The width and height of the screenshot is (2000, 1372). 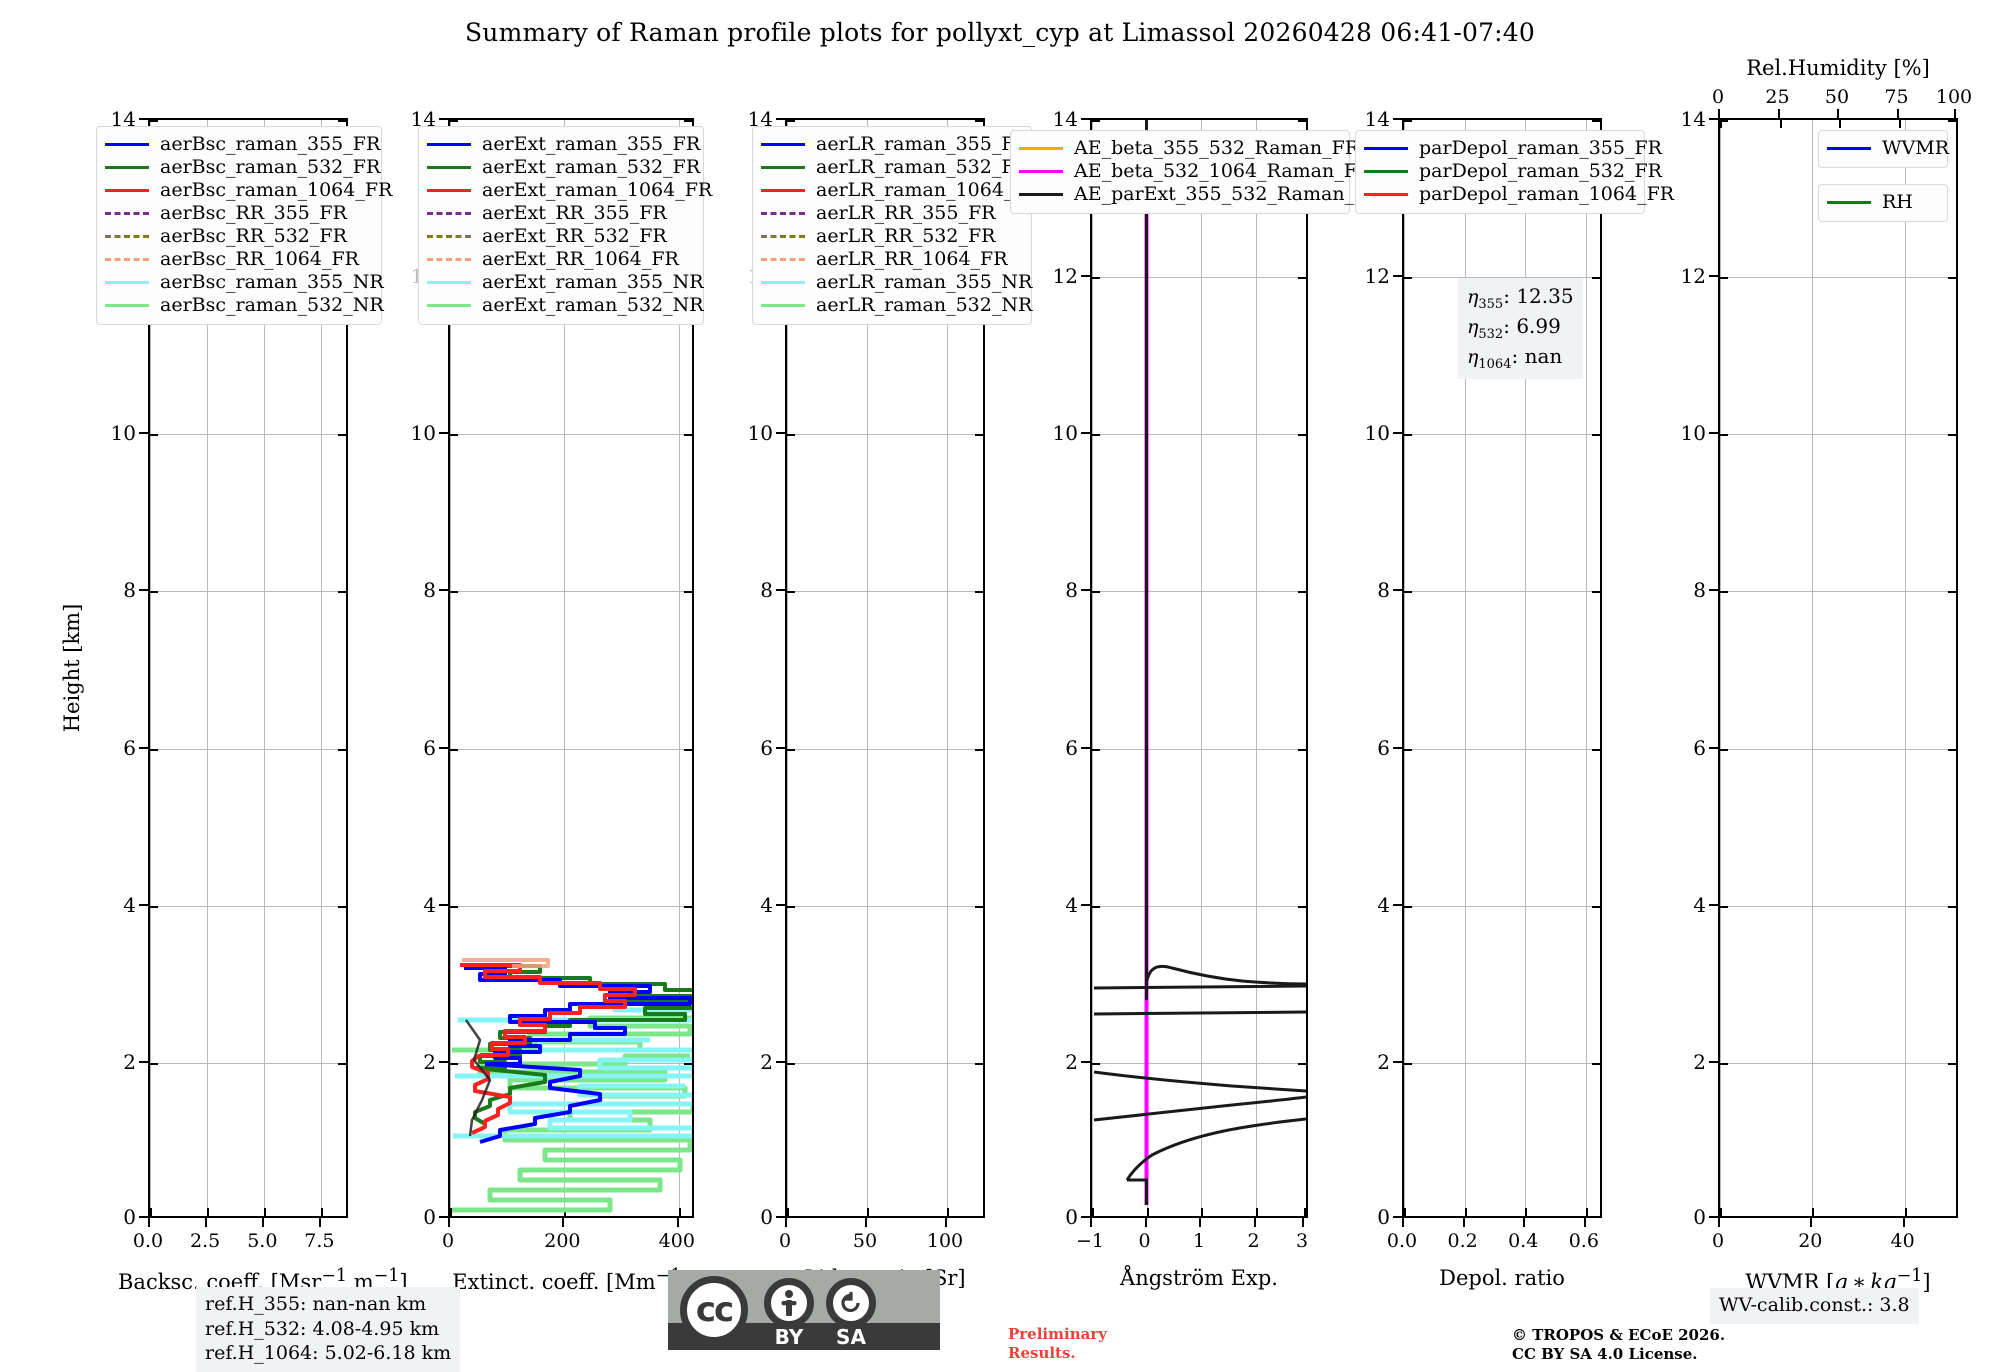 What do you see at coordinates (270, 144) in the screenshot?
I see `legend-item-label: aerBsc_raman_355_FR` at bounding box center [270, 144].